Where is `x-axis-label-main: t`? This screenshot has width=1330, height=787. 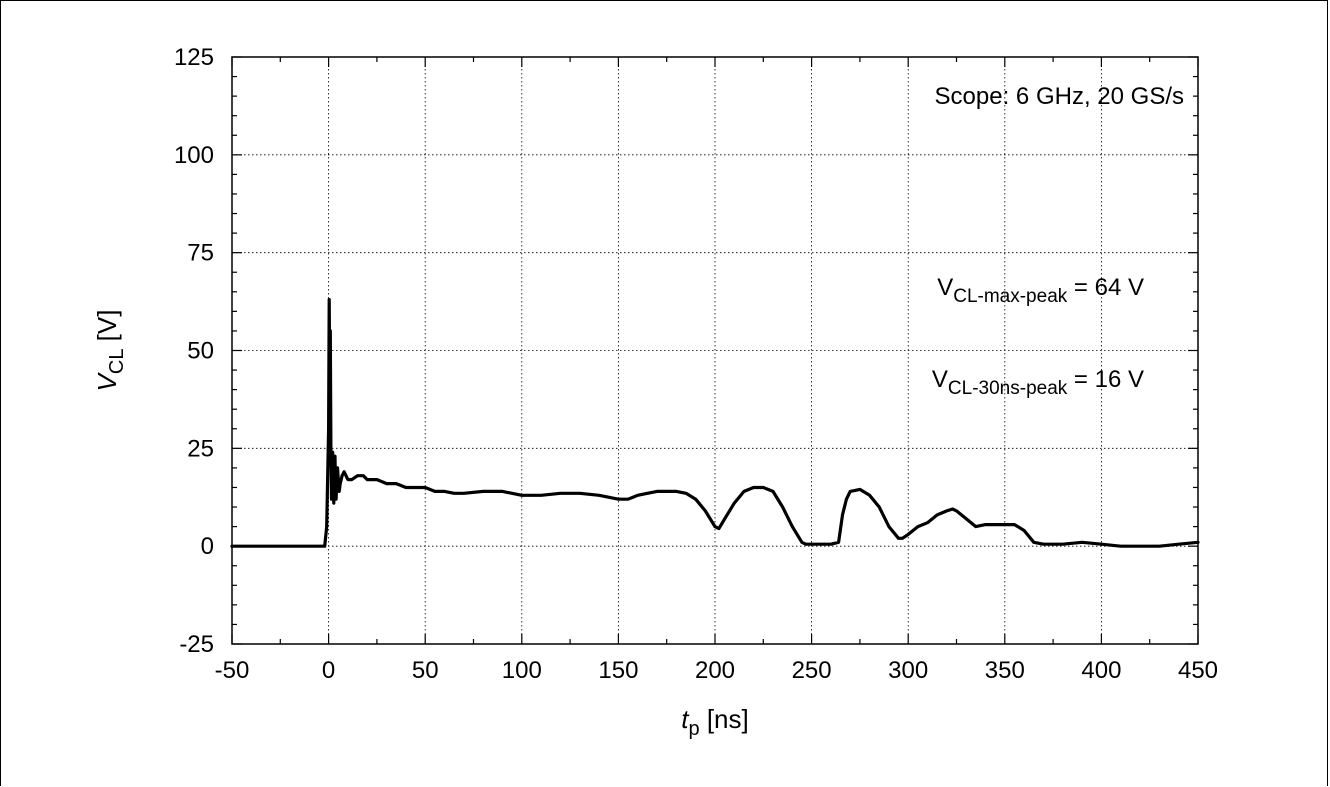 x-axis-label-main: t is located at coordinates (685, 719).